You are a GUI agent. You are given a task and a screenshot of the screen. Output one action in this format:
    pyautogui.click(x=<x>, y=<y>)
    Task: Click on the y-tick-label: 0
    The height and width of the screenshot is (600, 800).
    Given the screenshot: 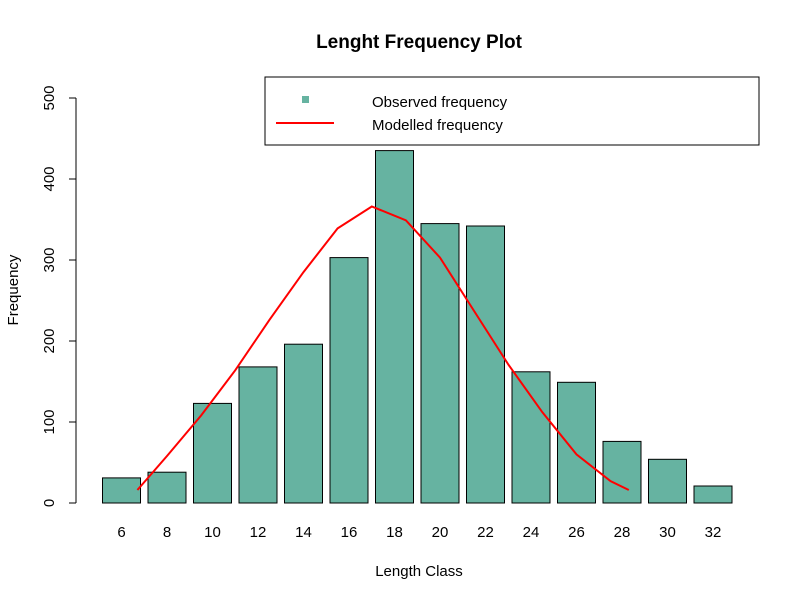 What is the action you would take?
    pyautogui.click(x=49, y=503)
    